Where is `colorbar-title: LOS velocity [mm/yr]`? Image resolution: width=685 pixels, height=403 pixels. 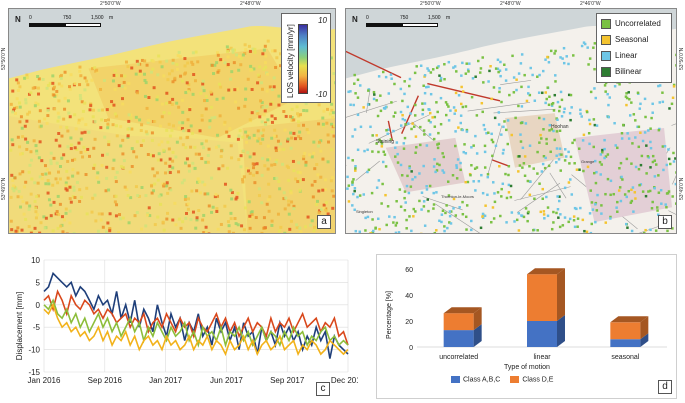
colorbar-title: LOS velocity [mm/yr] is located at coordinates (290, 61).